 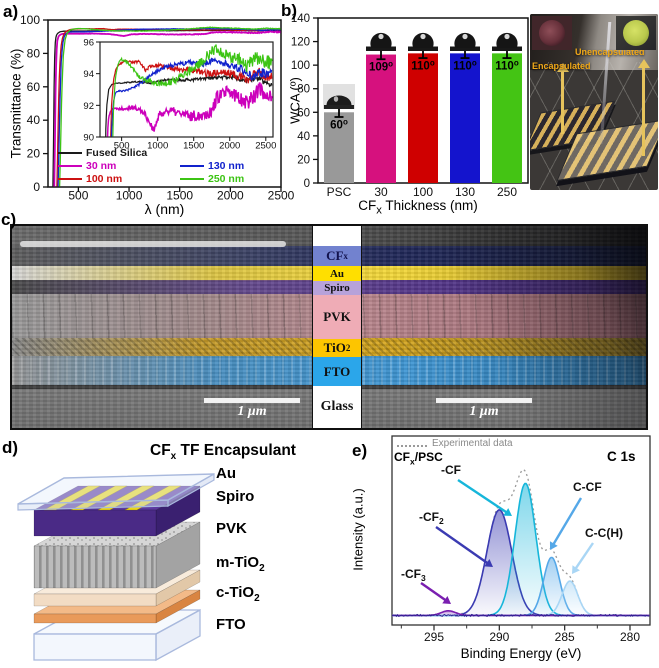 What do you see at coordinates (88, 74) in the screenshot?
I see `svg-text: 94` at bounding box center [88, 74].